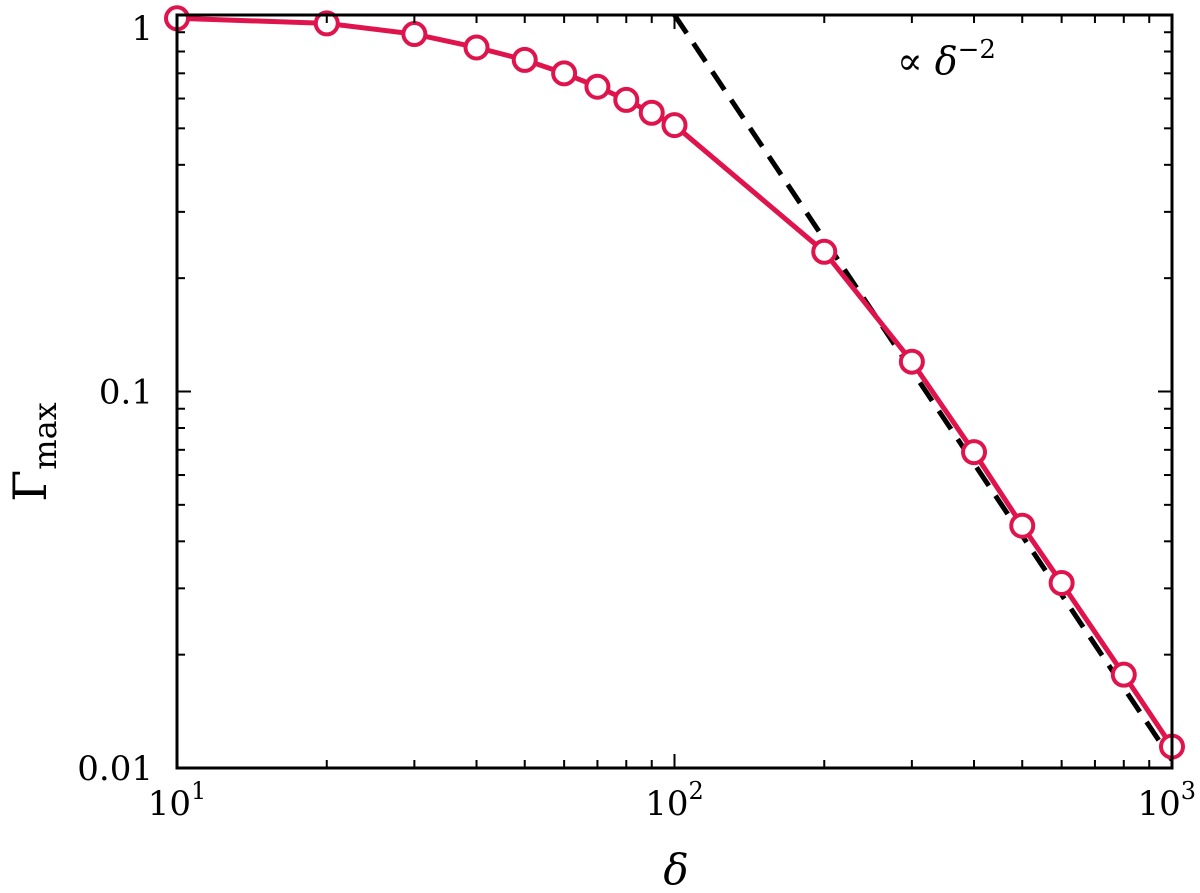 This screenshot has width=1200, height=893. I want to click on y-axis-label-sub: max, so click(45, 435).